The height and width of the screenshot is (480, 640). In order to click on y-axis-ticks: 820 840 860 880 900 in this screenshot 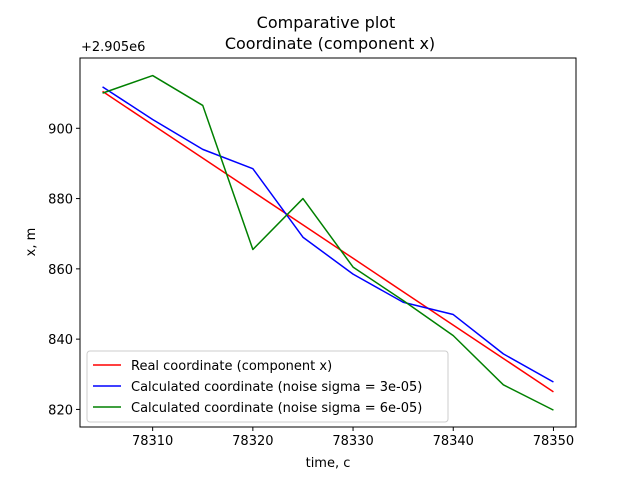, I will do `click(64, 270)`.